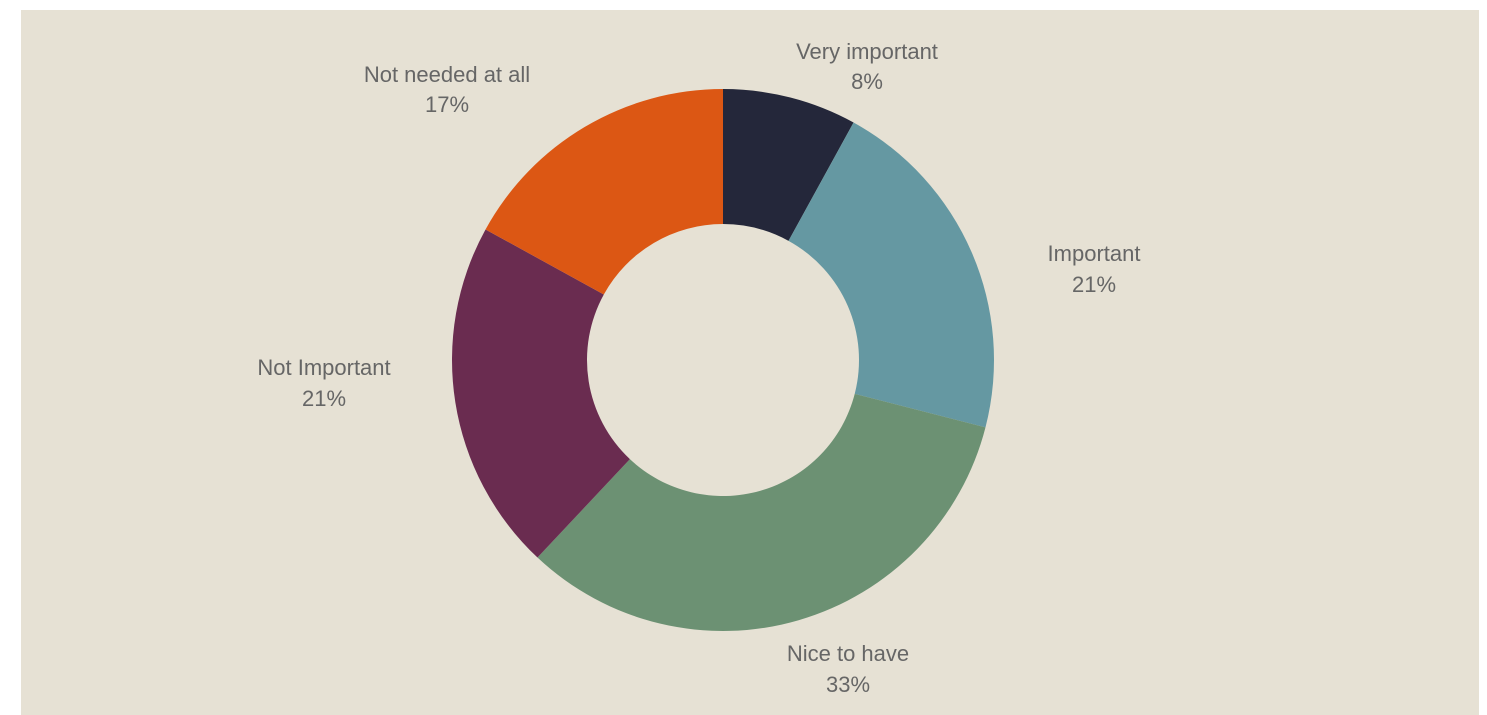 The height and width of the screenshot is (715, 1487). I want to click on label-nice-to-have-name: Nice to have, so click(848, 653).